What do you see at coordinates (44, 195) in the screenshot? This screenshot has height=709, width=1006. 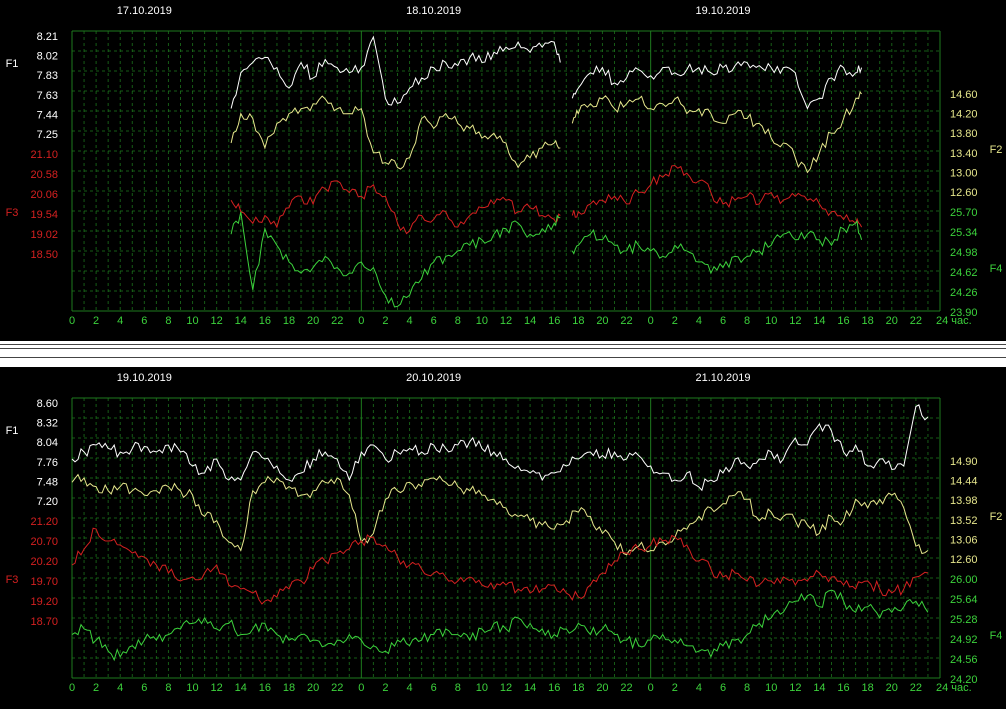 I see `y-tick-label-f3: 20.06` at bounding box center [44, 195].